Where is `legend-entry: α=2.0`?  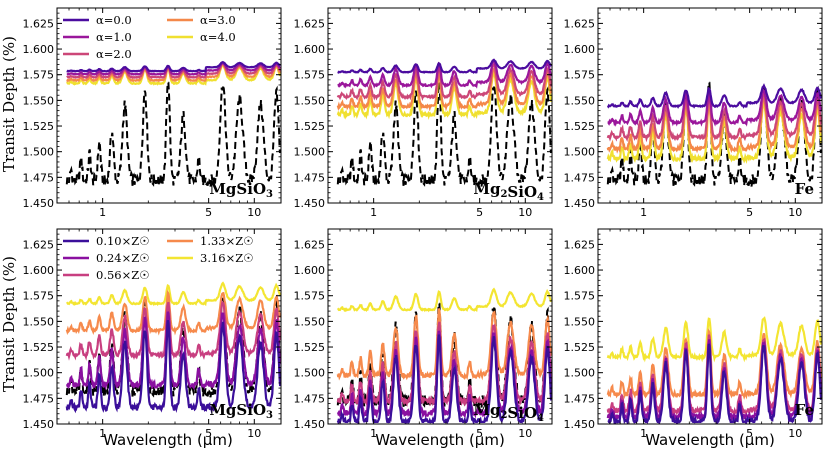 legend-entry: α=2.0 is located at coordinates (114, 54).